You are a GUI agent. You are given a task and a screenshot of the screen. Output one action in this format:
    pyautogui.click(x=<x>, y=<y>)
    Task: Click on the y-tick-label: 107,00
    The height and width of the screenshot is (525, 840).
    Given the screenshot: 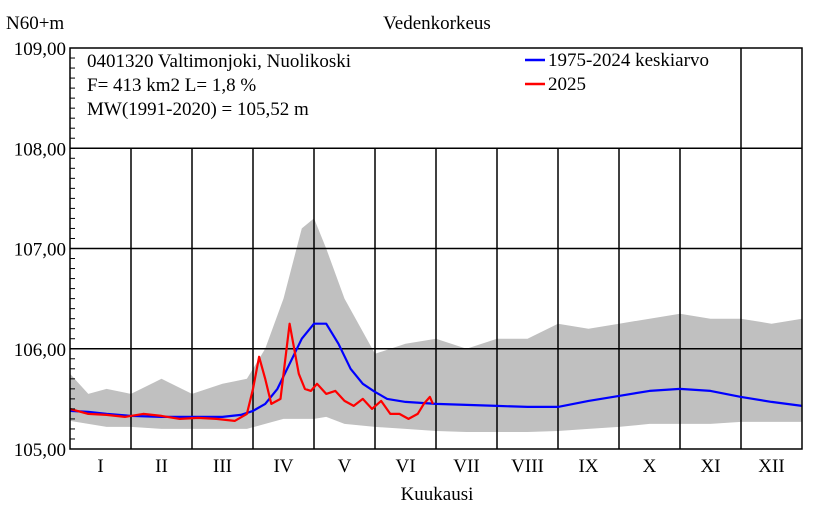 What is the action you would take?
    pyautogui.click(x=40, y=250)
    